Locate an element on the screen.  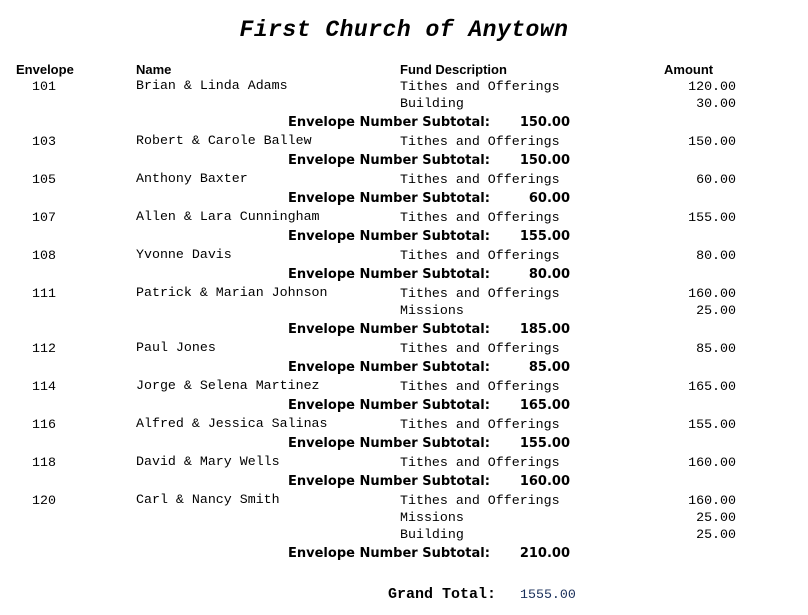
subtotal-row: Envelope Number Subtotal: 160.00 is located at coordinates (404, 482).